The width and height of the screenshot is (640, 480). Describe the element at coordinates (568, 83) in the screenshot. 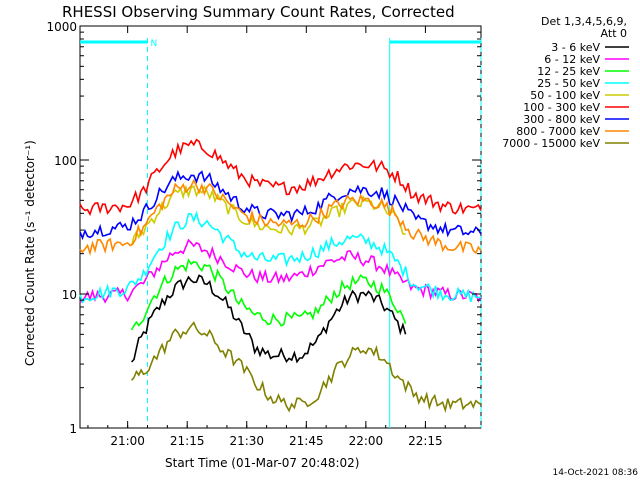

I see `legend-entry-label: 25 - 50 keV` at that location.